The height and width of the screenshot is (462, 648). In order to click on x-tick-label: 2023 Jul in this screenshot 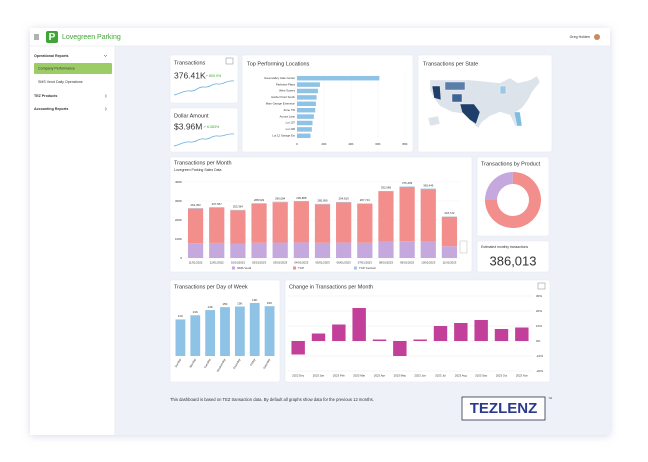, I will do `click(440, 376)`.